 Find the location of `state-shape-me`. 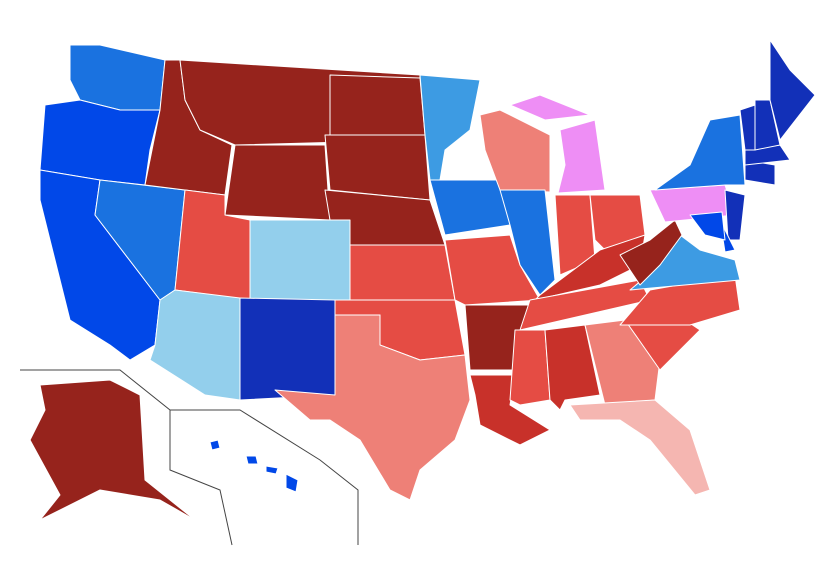

state-shape-me is located at coordinates (792, 90).